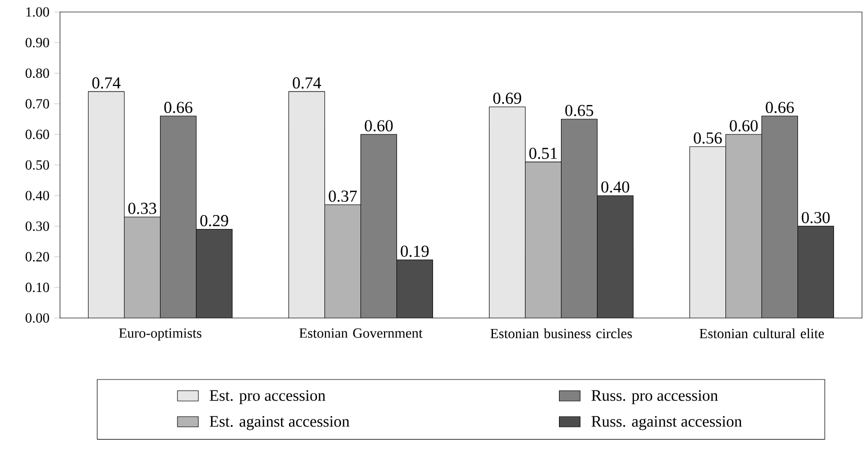  What do you see at coordinates (38, 135) in the screenshot?
I see `y-tick-label: 0.60` at bounding box center [38, 135].